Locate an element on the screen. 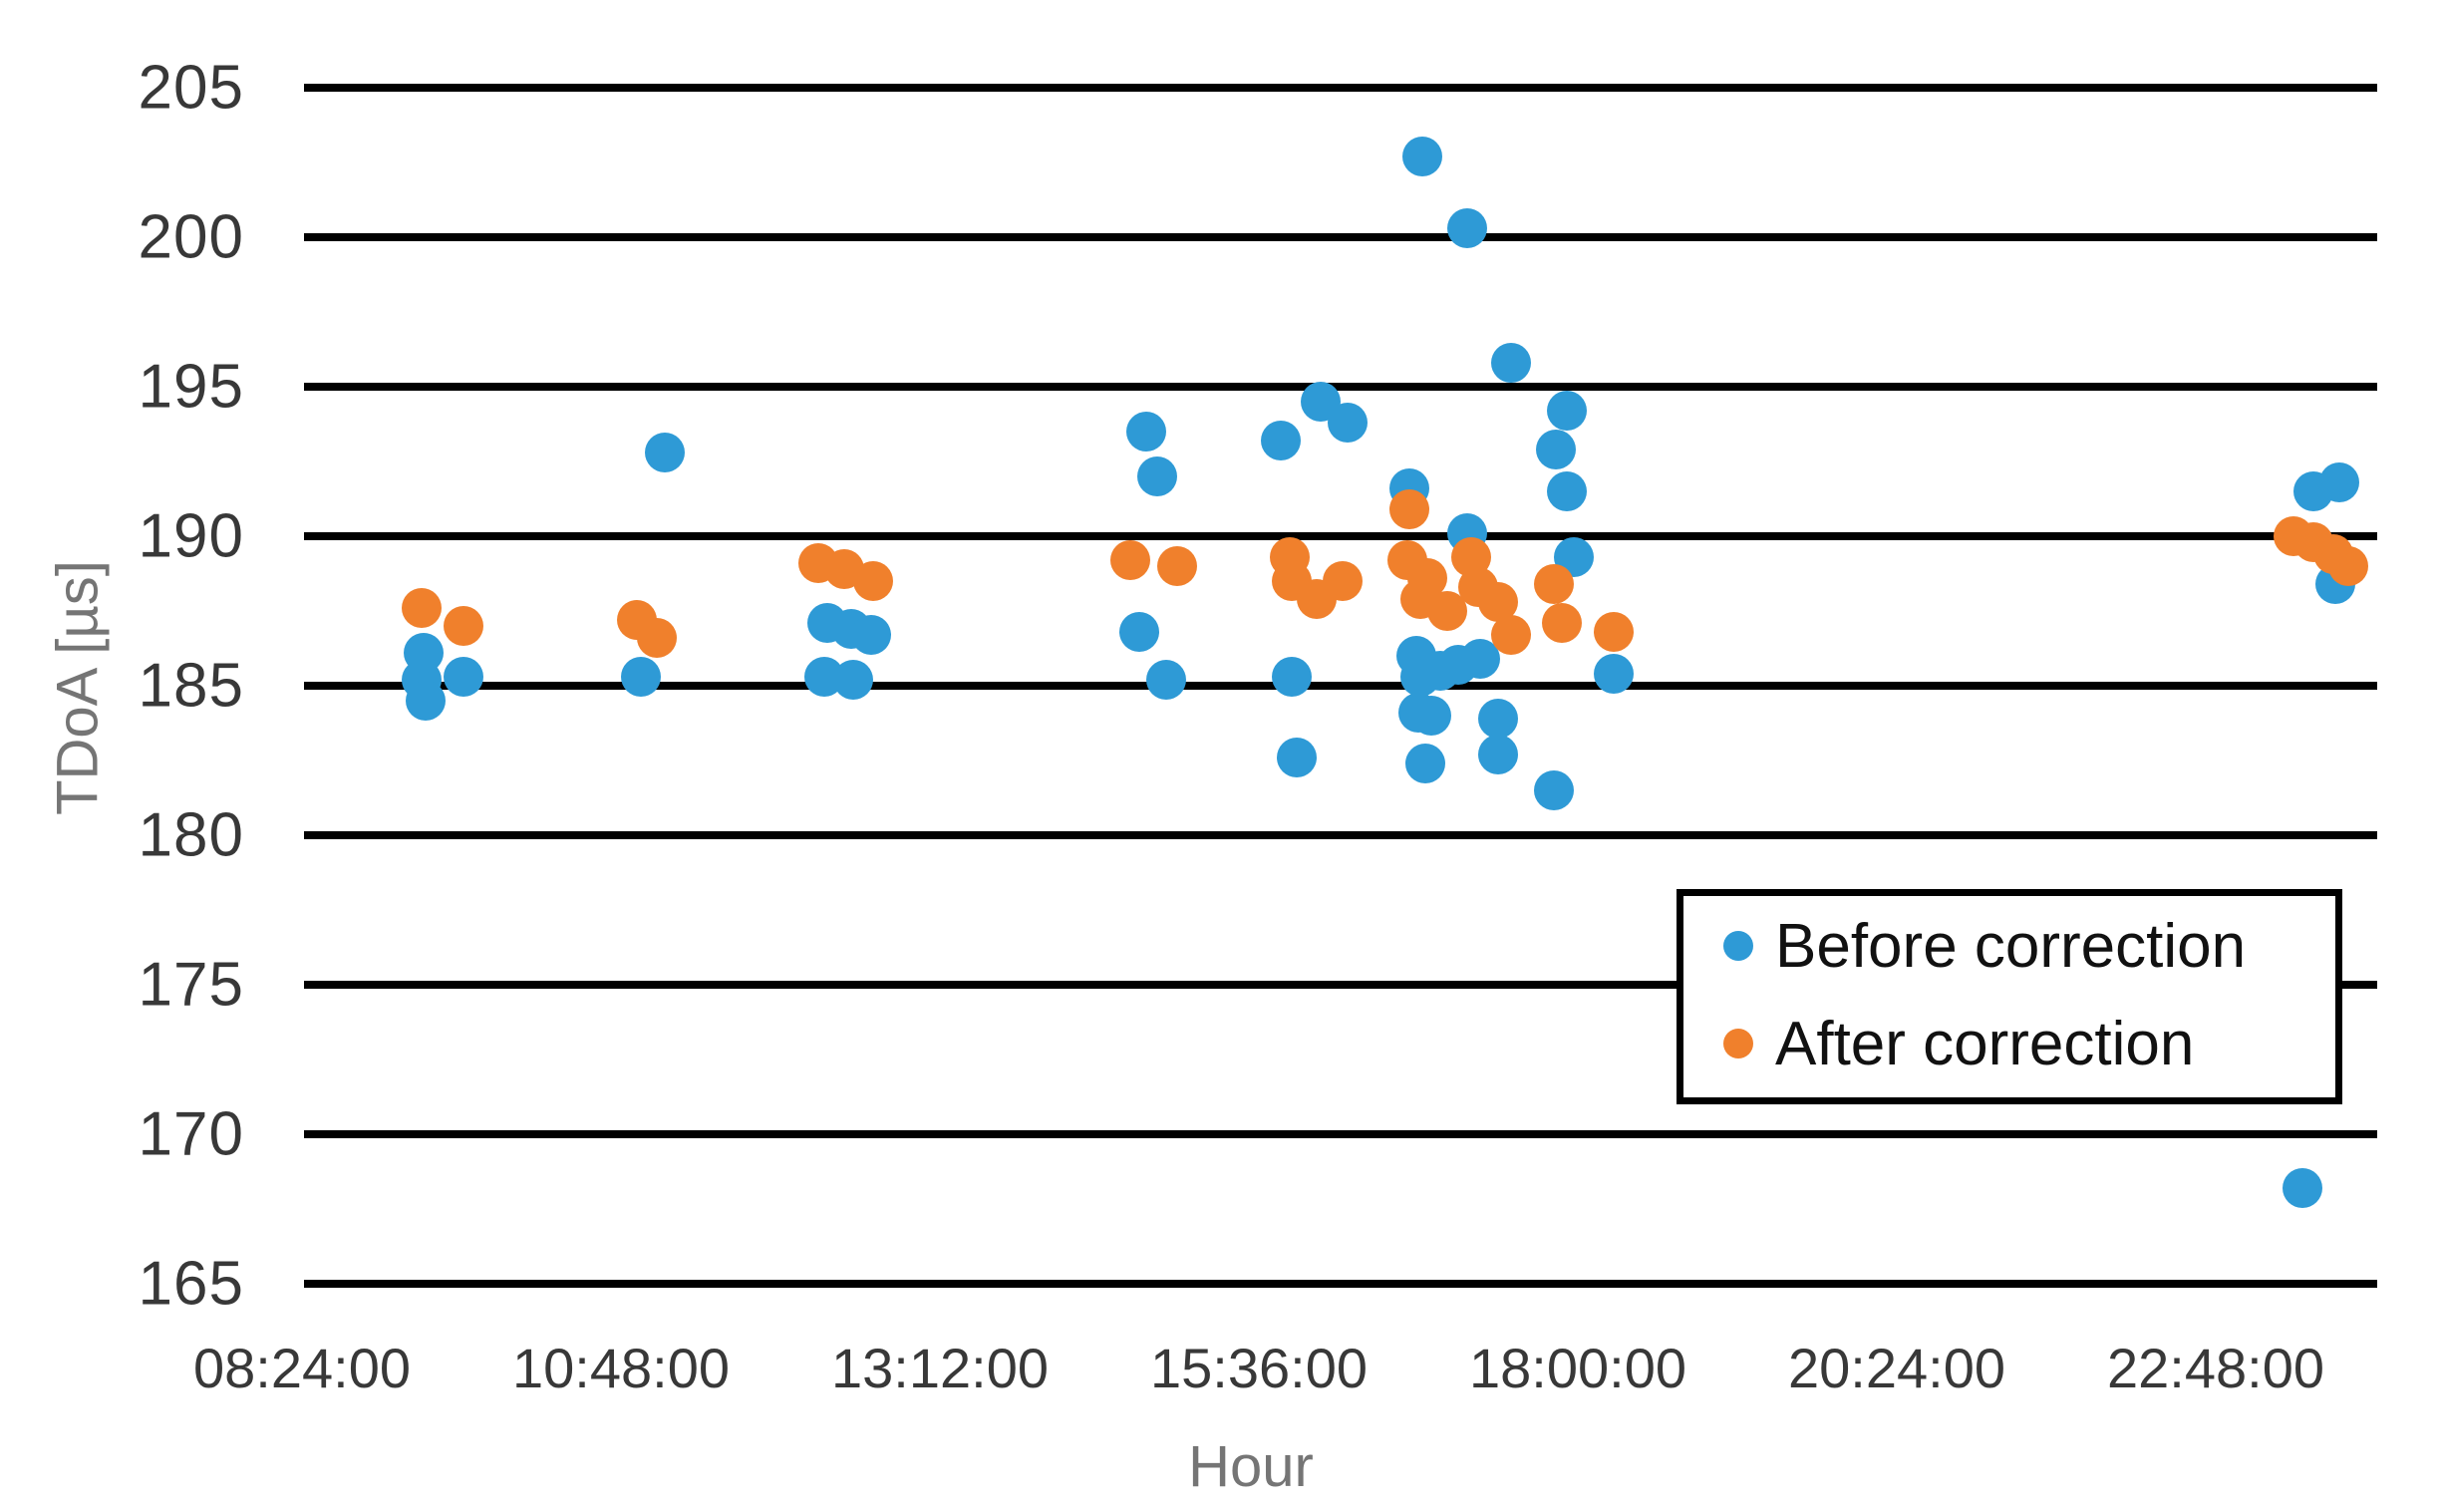 The height and width of the screenshot is (1512, 2440). legend-label-before: Before correction is located at coordinates (2011, 946).